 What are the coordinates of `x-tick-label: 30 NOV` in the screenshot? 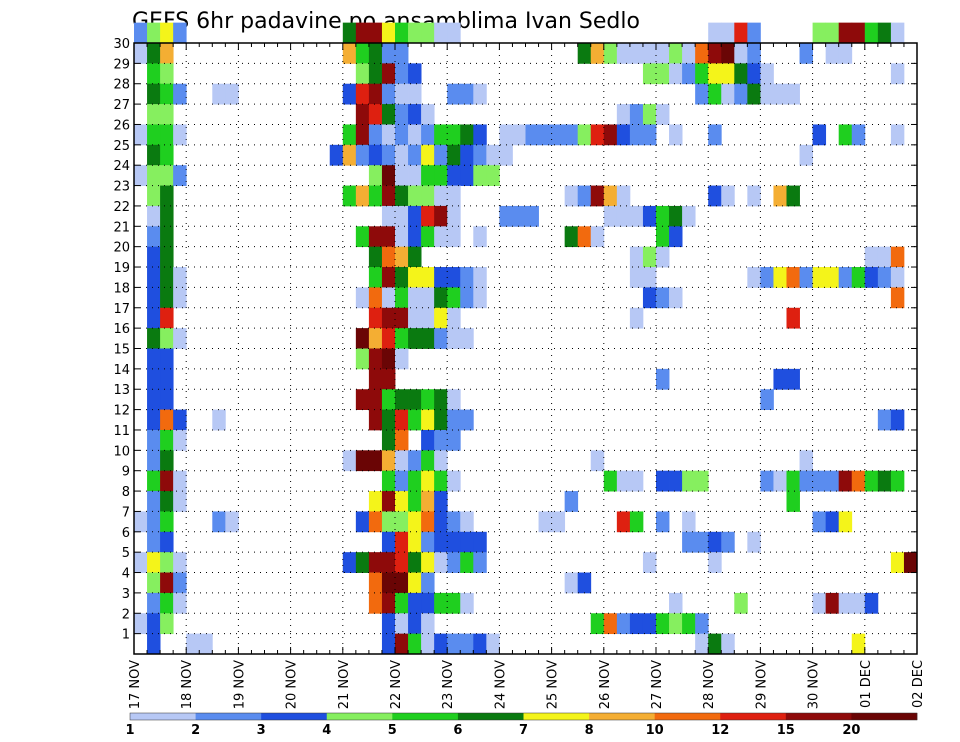 It's located at (814, 684).